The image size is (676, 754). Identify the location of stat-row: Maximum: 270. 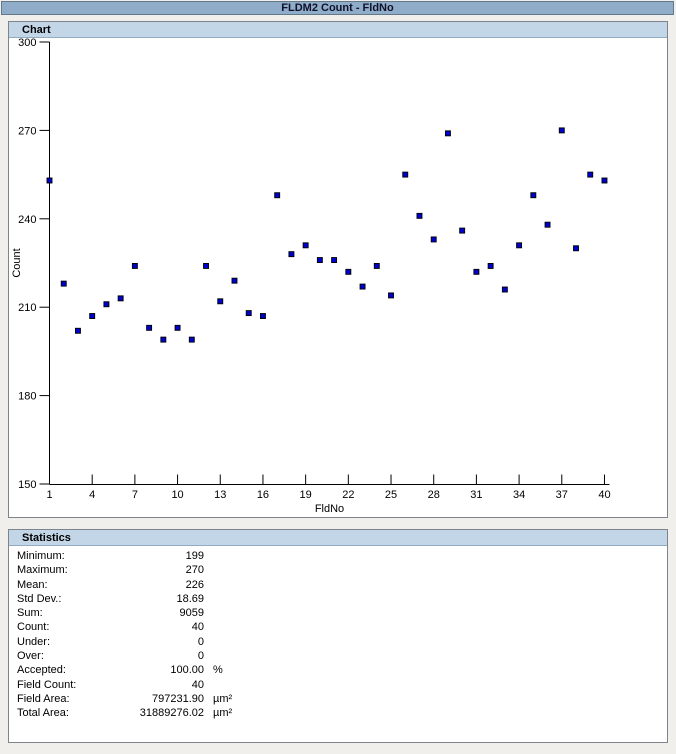
(338, 570).